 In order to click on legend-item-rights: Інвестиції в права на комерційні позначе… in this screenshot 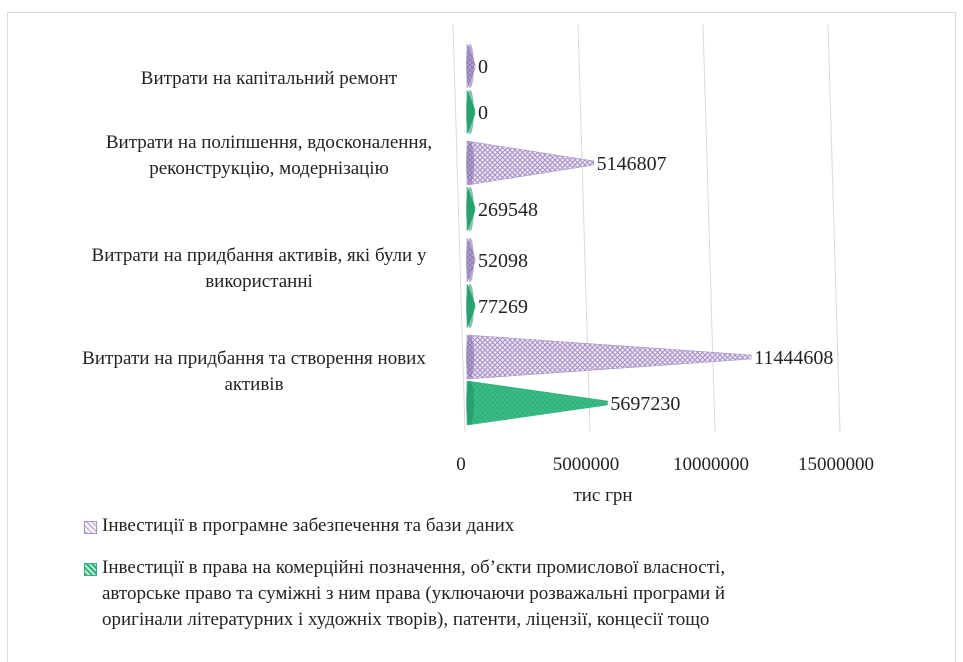, I will do `click(433, 594)`.